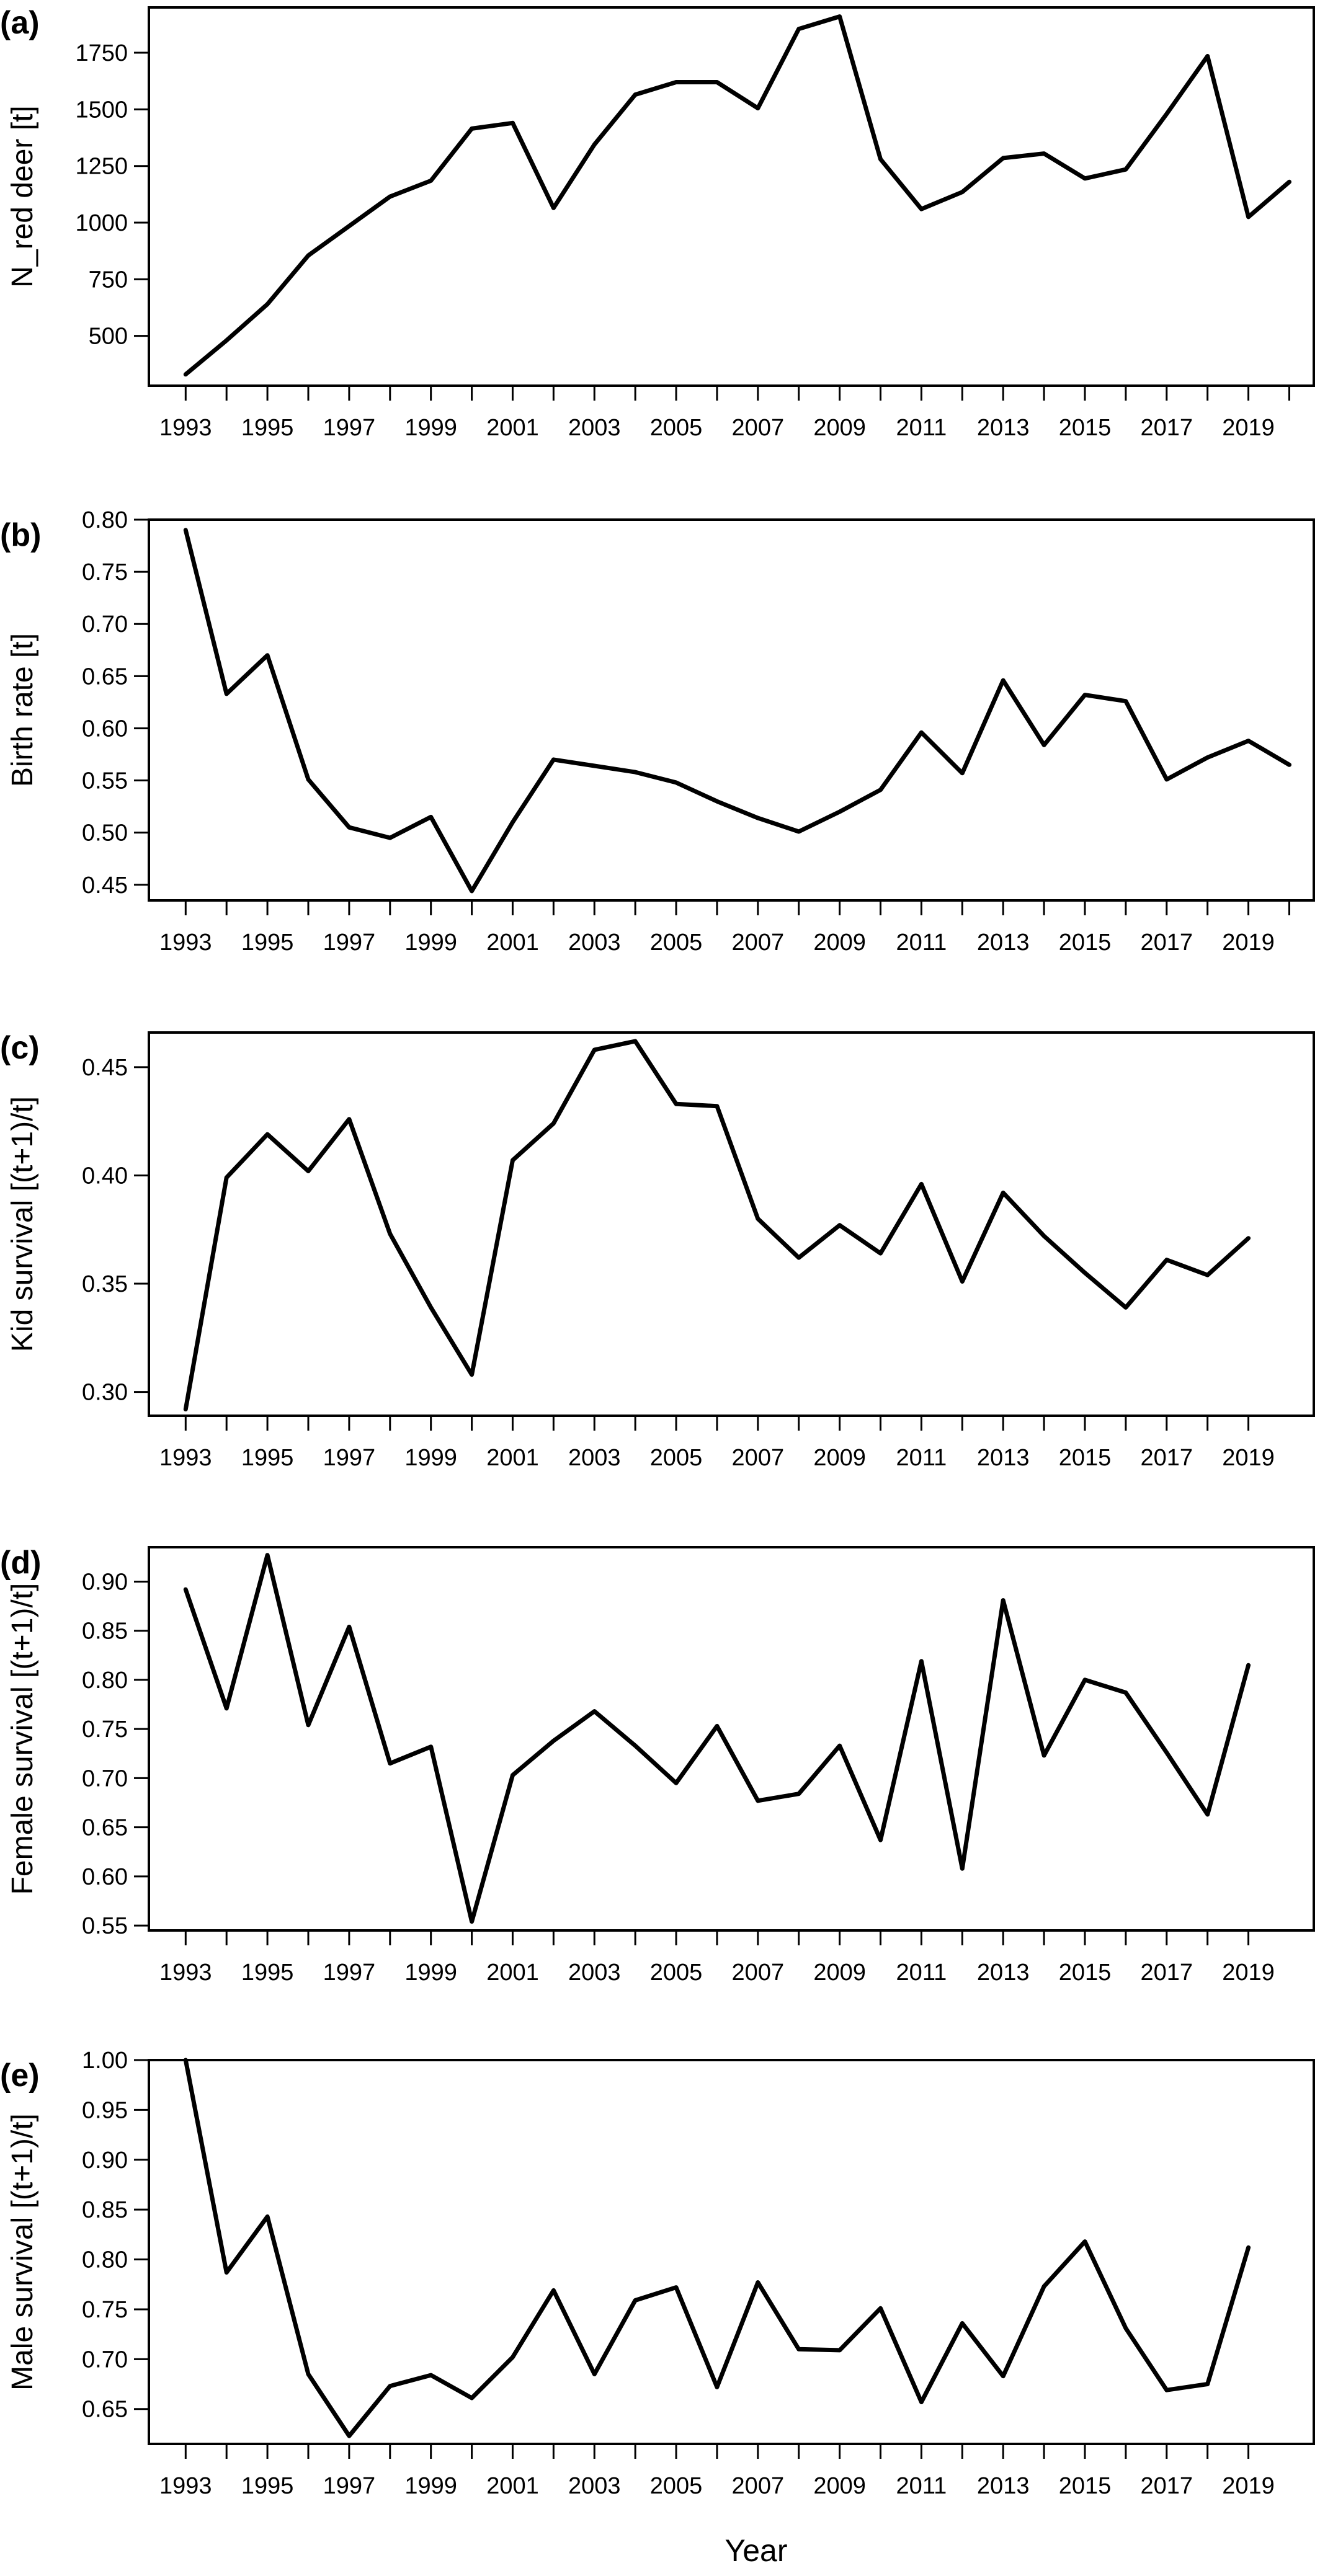  I want to click on y-tick-label: 1.00, so click(105, 2061).